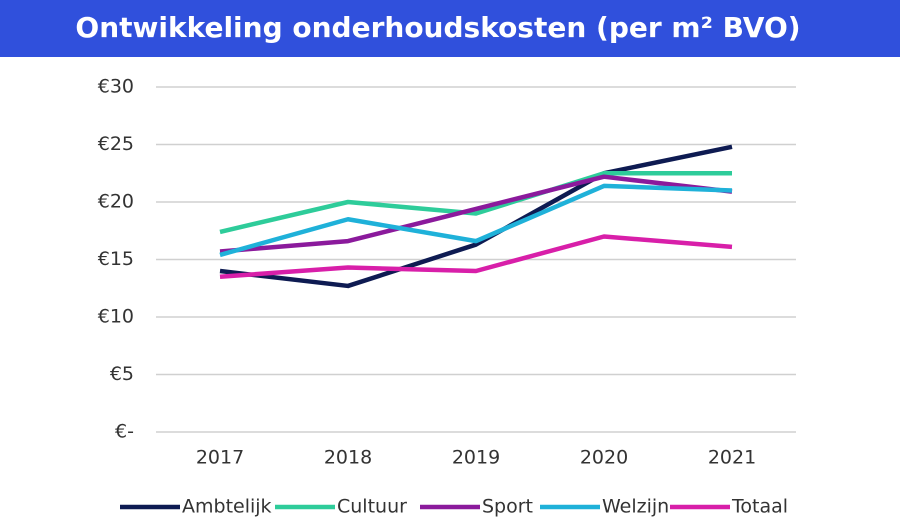  Describe the element at coordinates (227, 507) in the screenshot. I see `legend-label: Ambtelijk` at that location.